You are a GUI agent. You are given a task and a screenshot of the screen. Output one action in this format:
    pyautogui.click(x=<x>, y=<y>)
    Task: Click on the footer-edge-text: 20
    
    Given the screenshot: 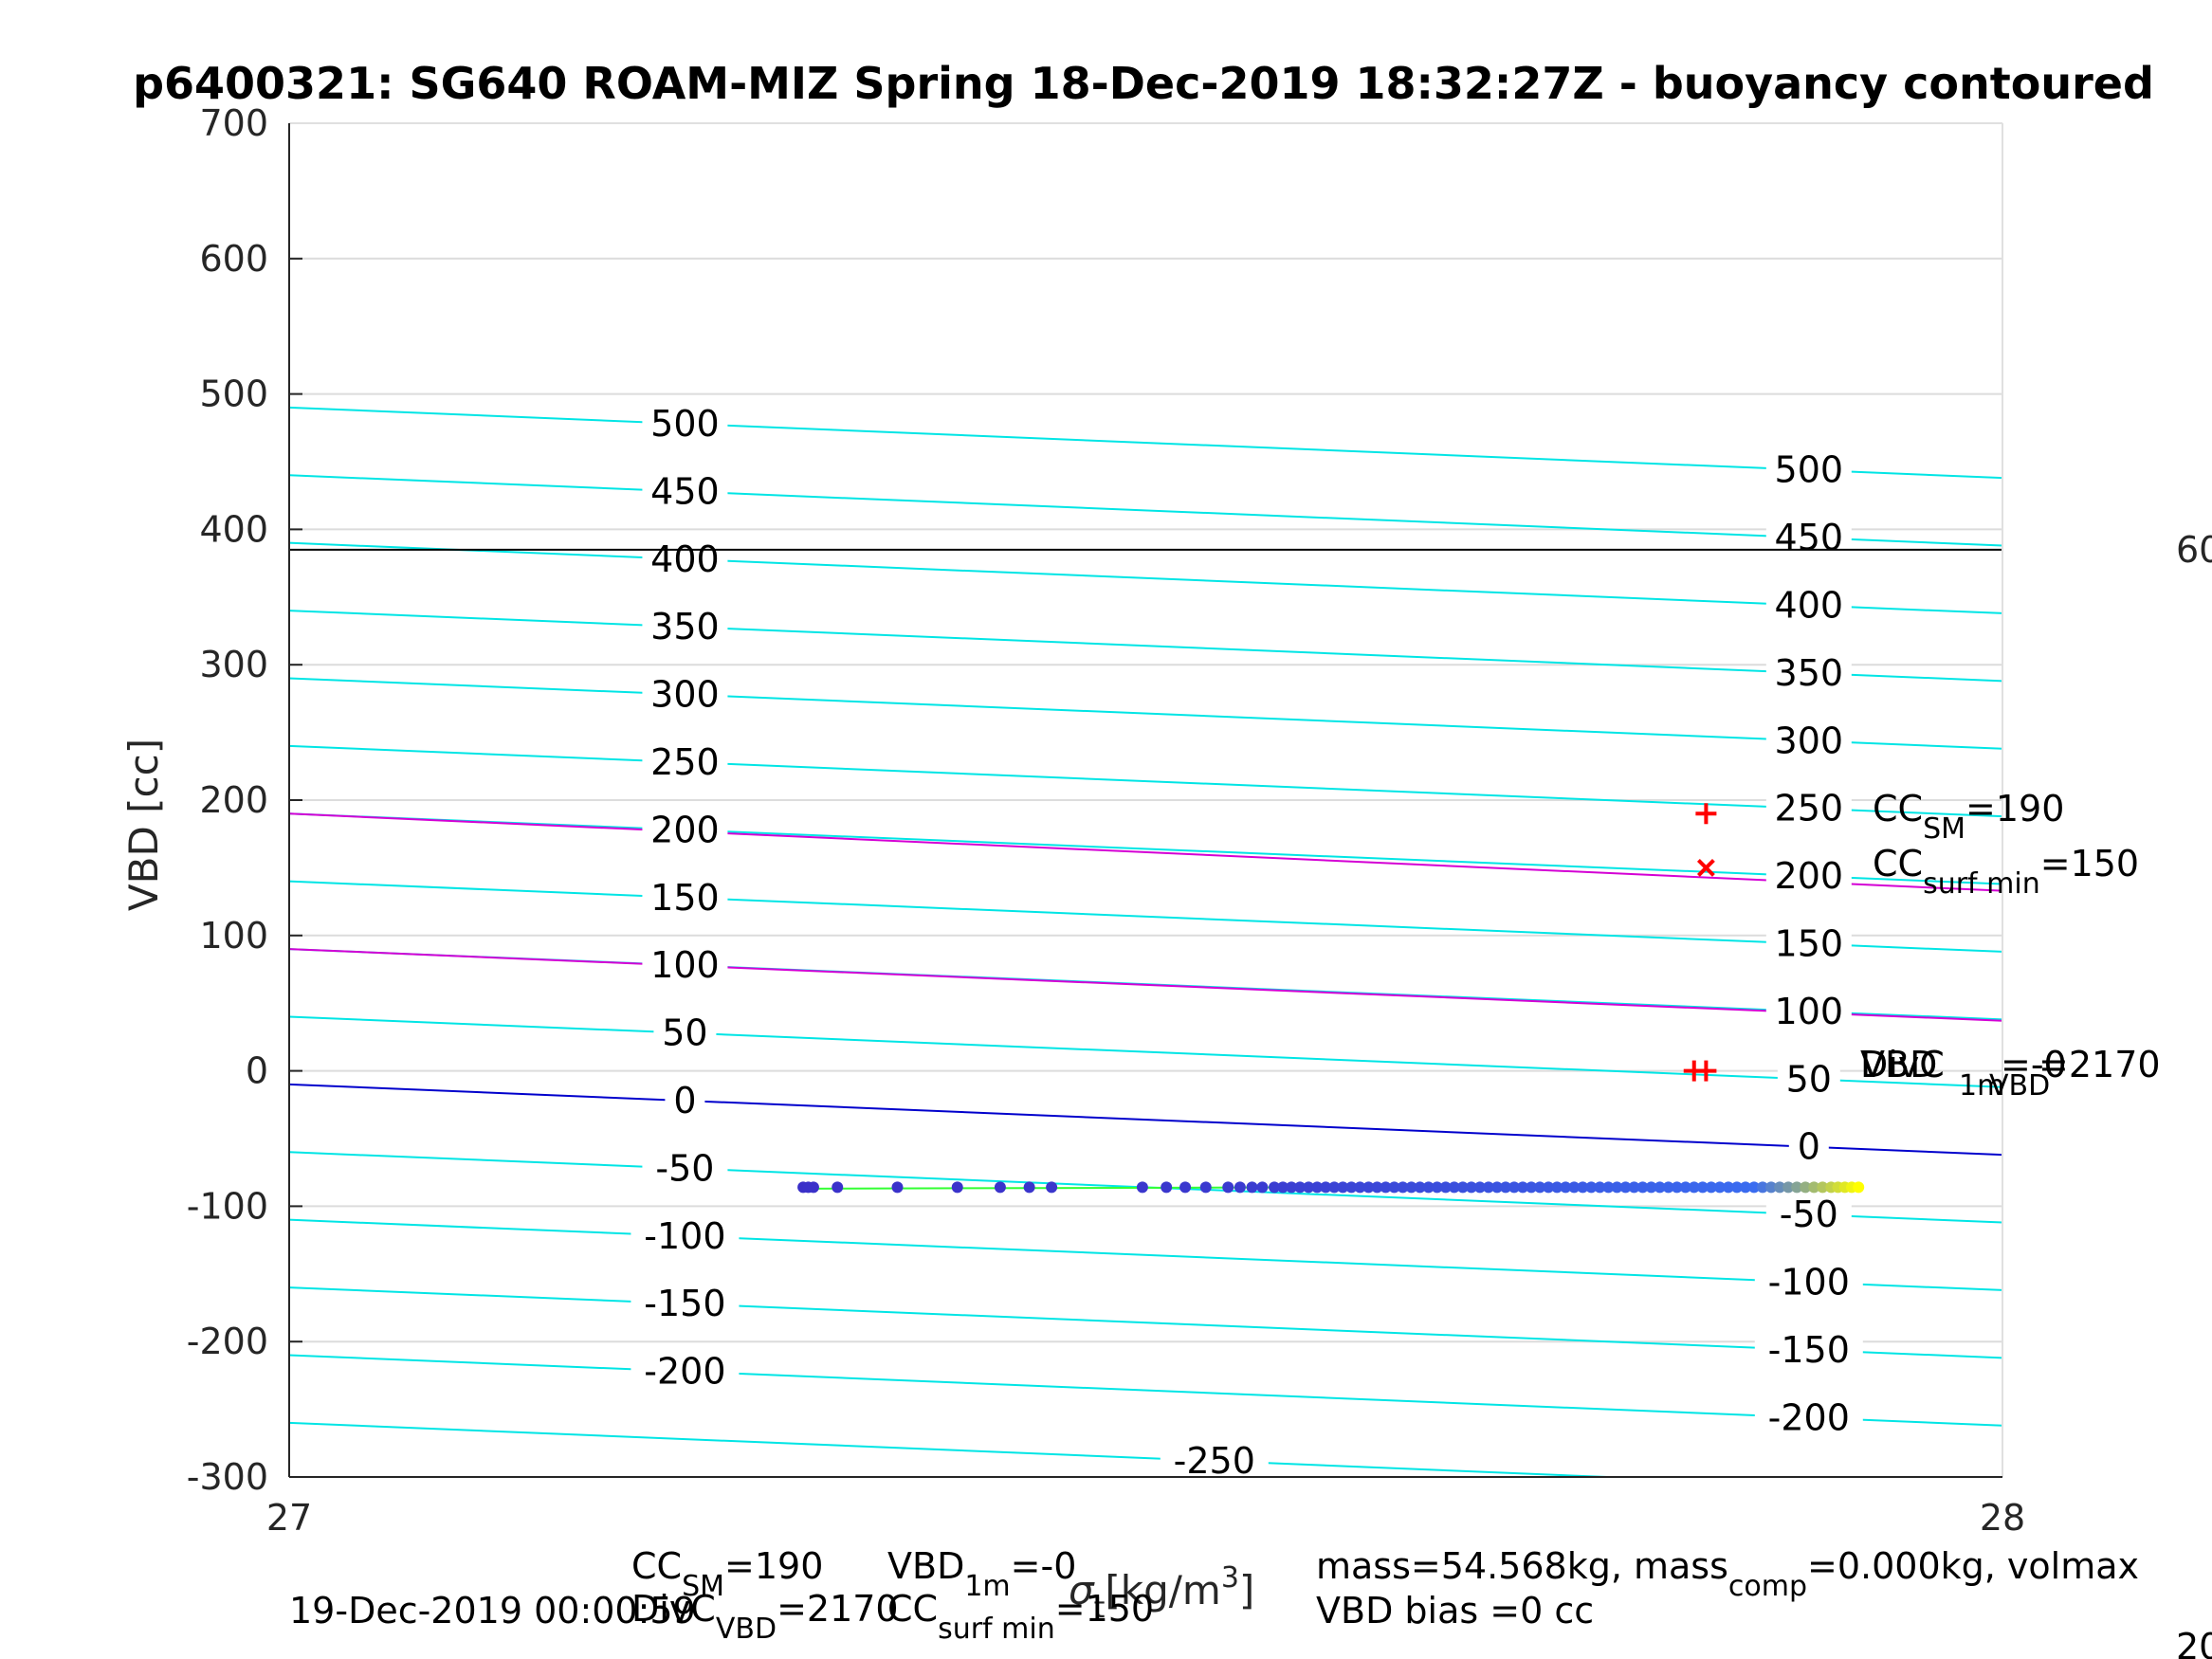 What is the action you would take?
    pyautogui.click(x=2194, y=1642)
    